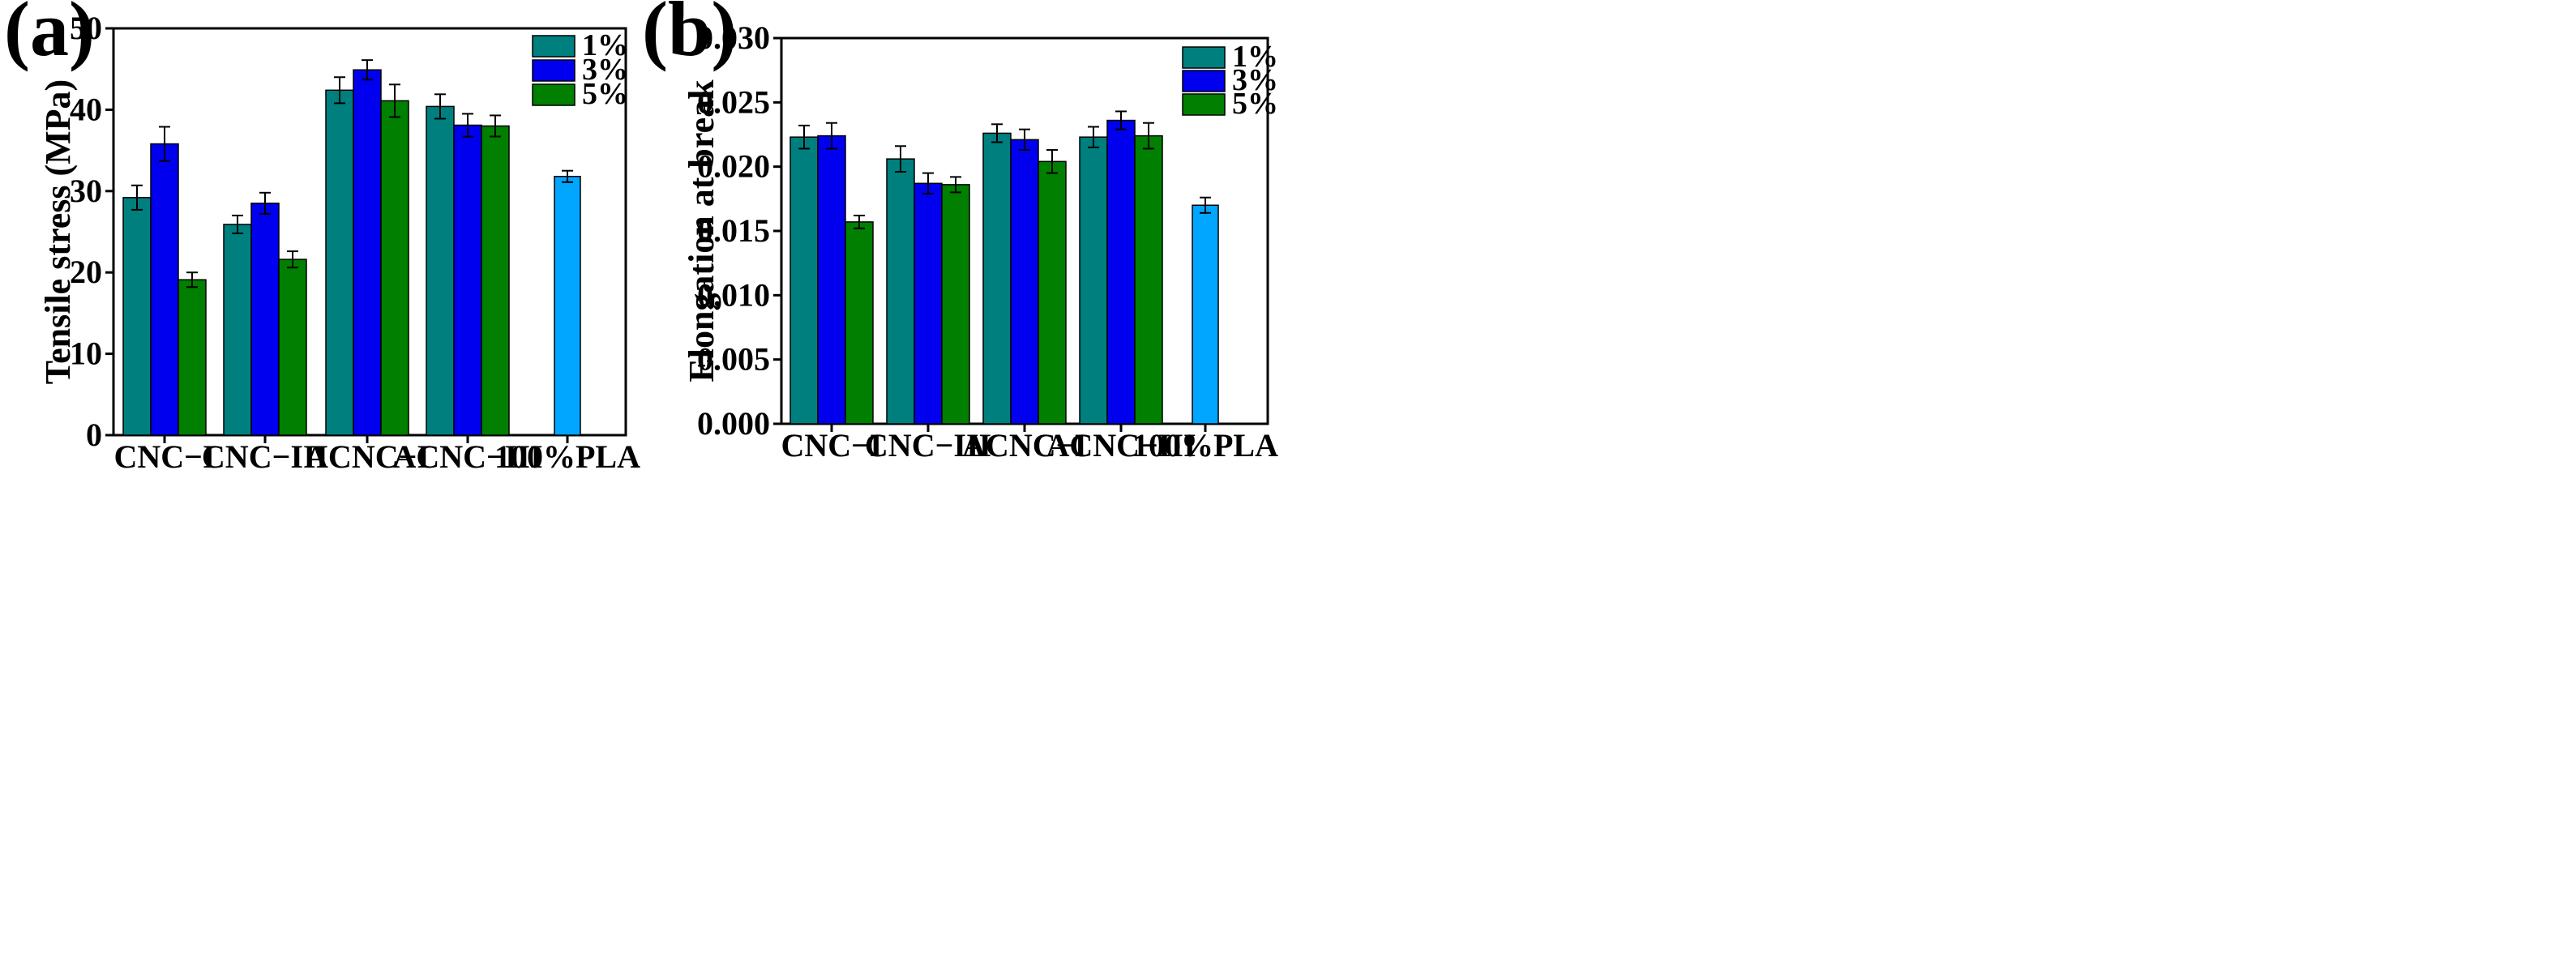 The image size is (2576, 957). Describe the element at coordinates (58, 231) in the screenshot. I see `y-axis-title: Tensile stress (MPa)` at that location.